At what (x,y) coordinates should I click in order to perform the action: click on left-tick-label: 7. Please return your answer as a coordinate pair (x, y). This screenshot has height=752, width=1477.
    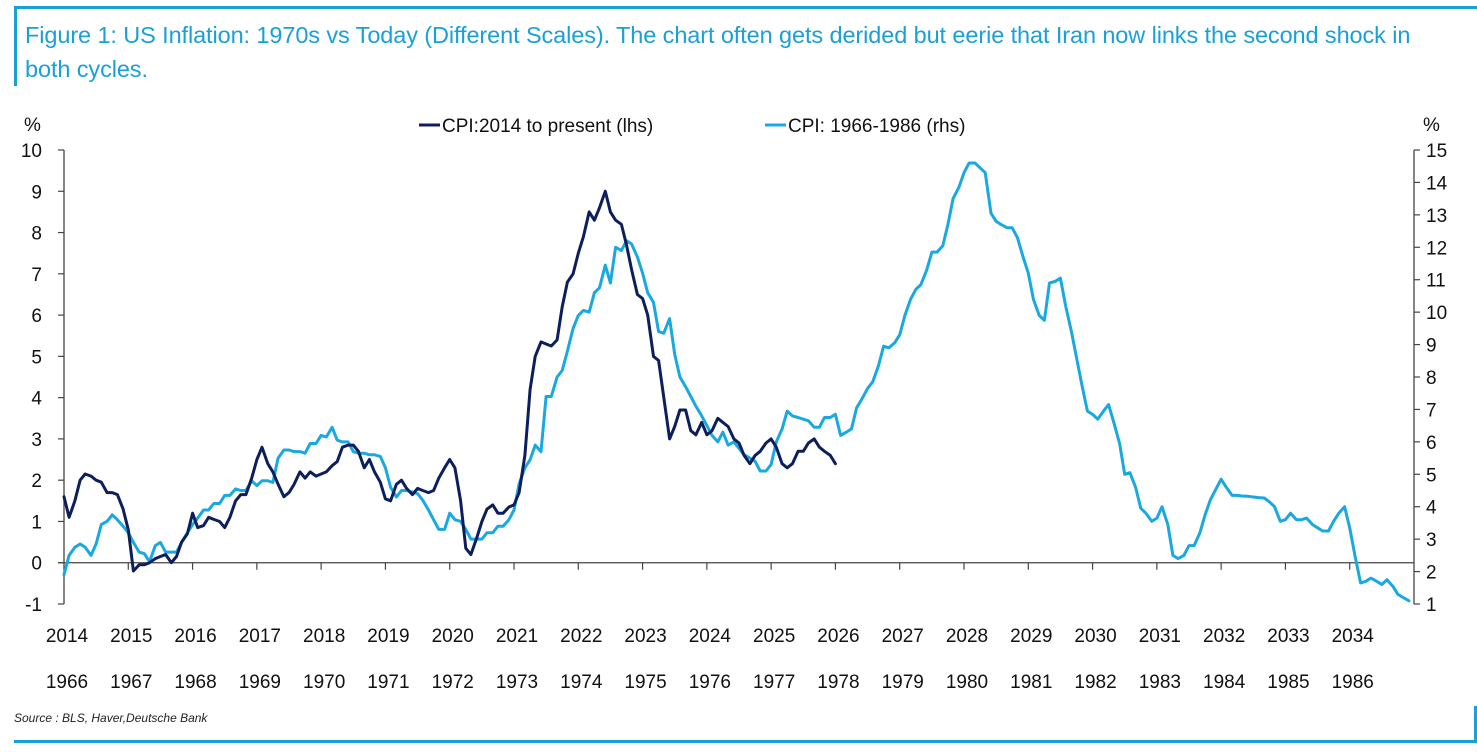
    Looking at the image, I should click on (36, 275).